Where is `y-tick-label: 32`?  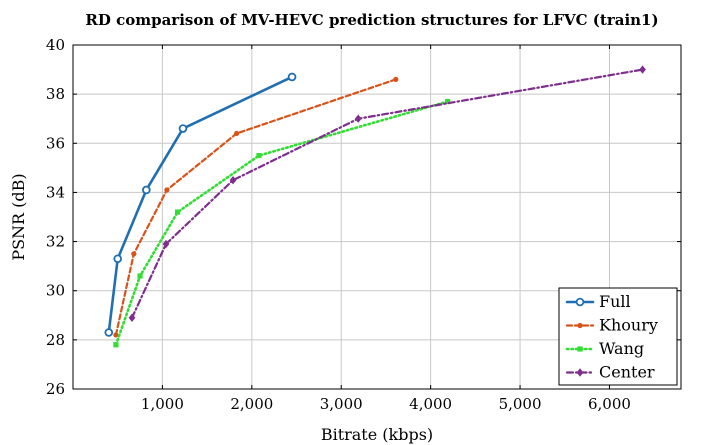
y-tick-label: 32 is located at coordinates (55, 242).